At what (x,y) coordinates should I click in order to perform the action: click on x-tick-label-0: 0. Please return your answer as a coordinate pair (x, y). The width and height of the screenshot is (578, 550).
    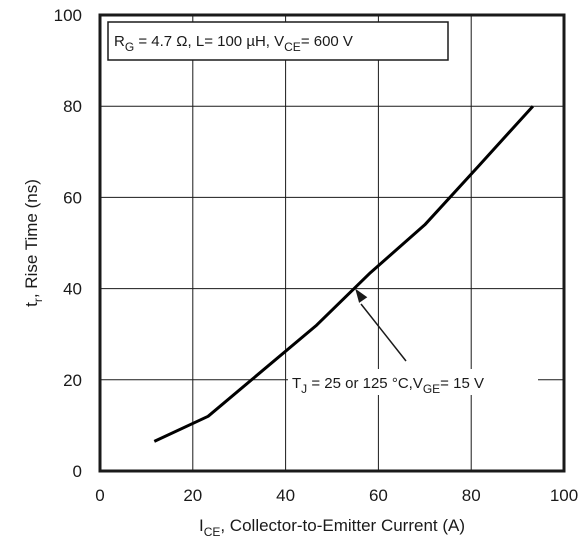
    Looking at the image, I should click on (99, 495).